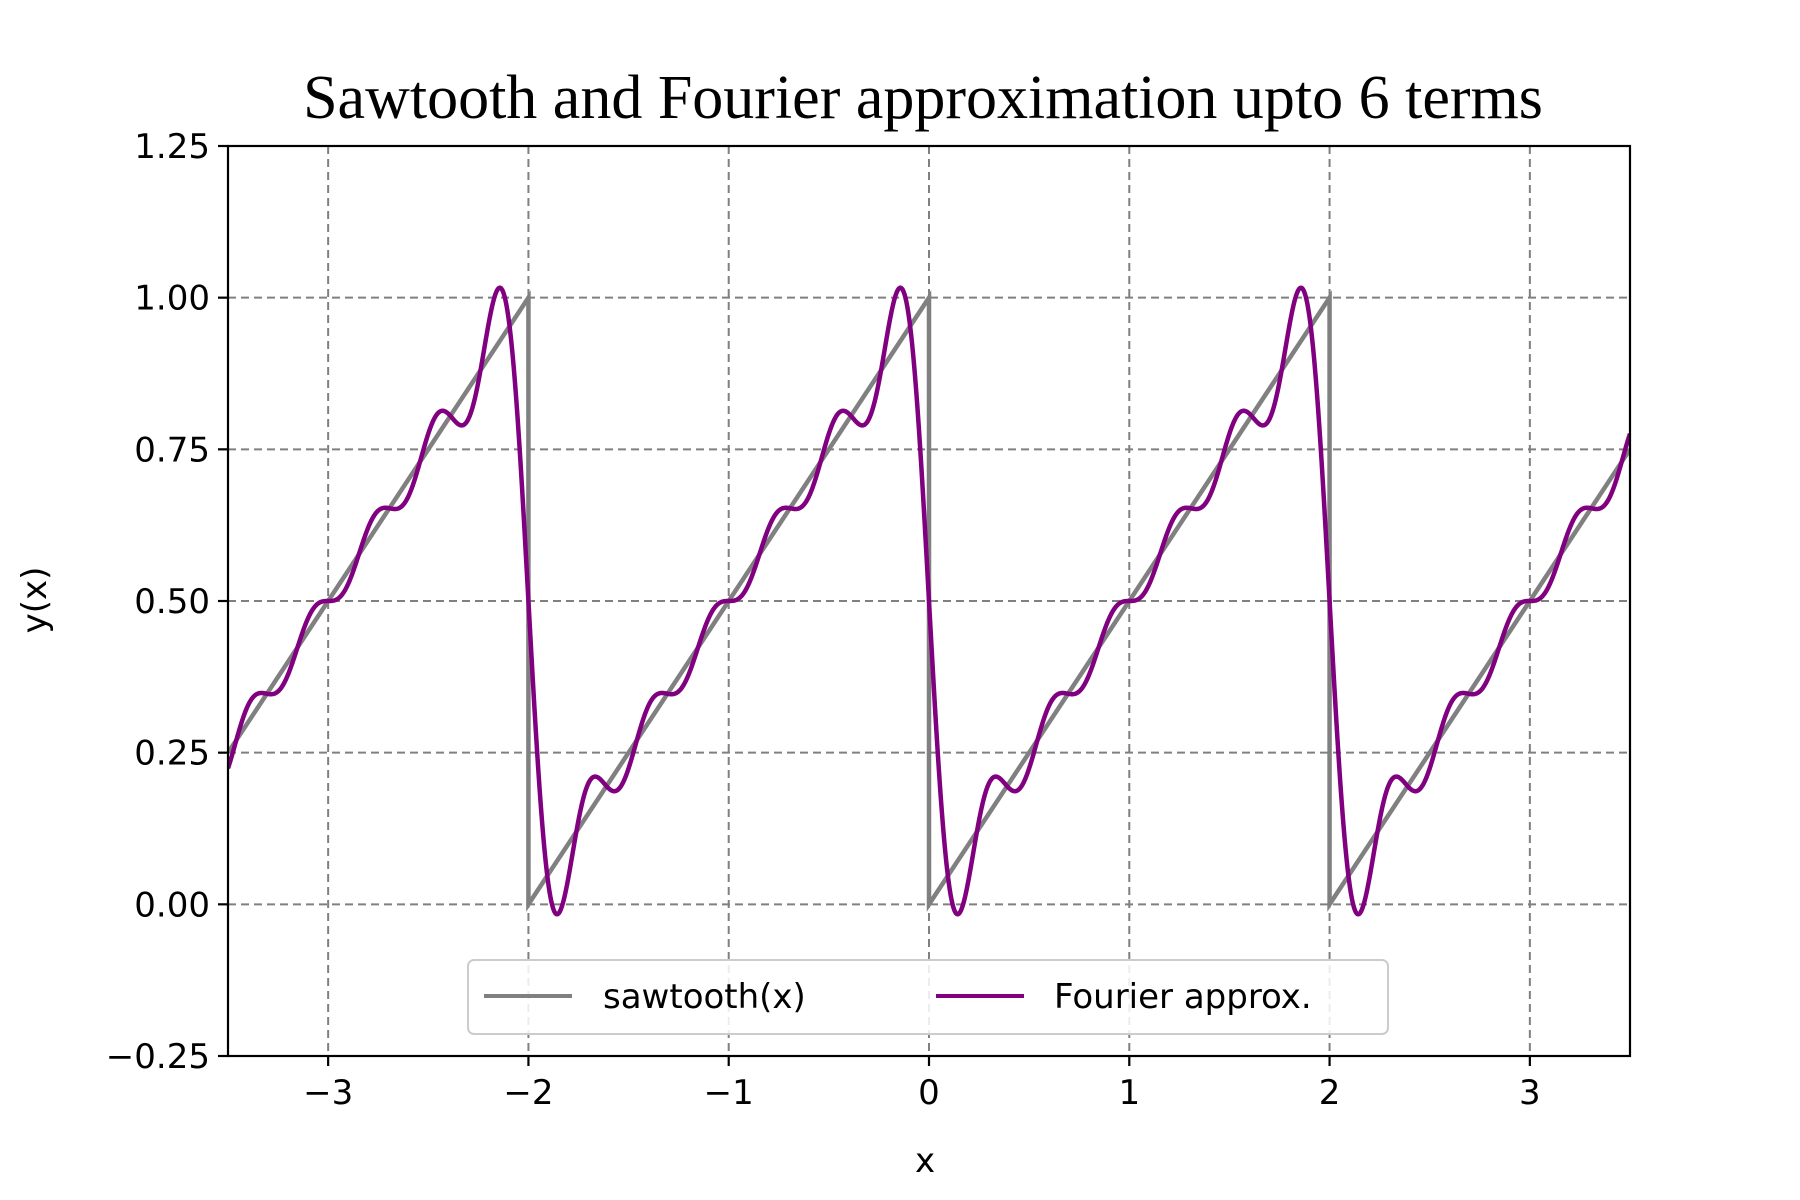 The height and width of the screenshot is (1200, 1800). Describe the element at coordinates (172, 602) in the screenshot. I see `y-tick-label-3: 0.50` at that location.